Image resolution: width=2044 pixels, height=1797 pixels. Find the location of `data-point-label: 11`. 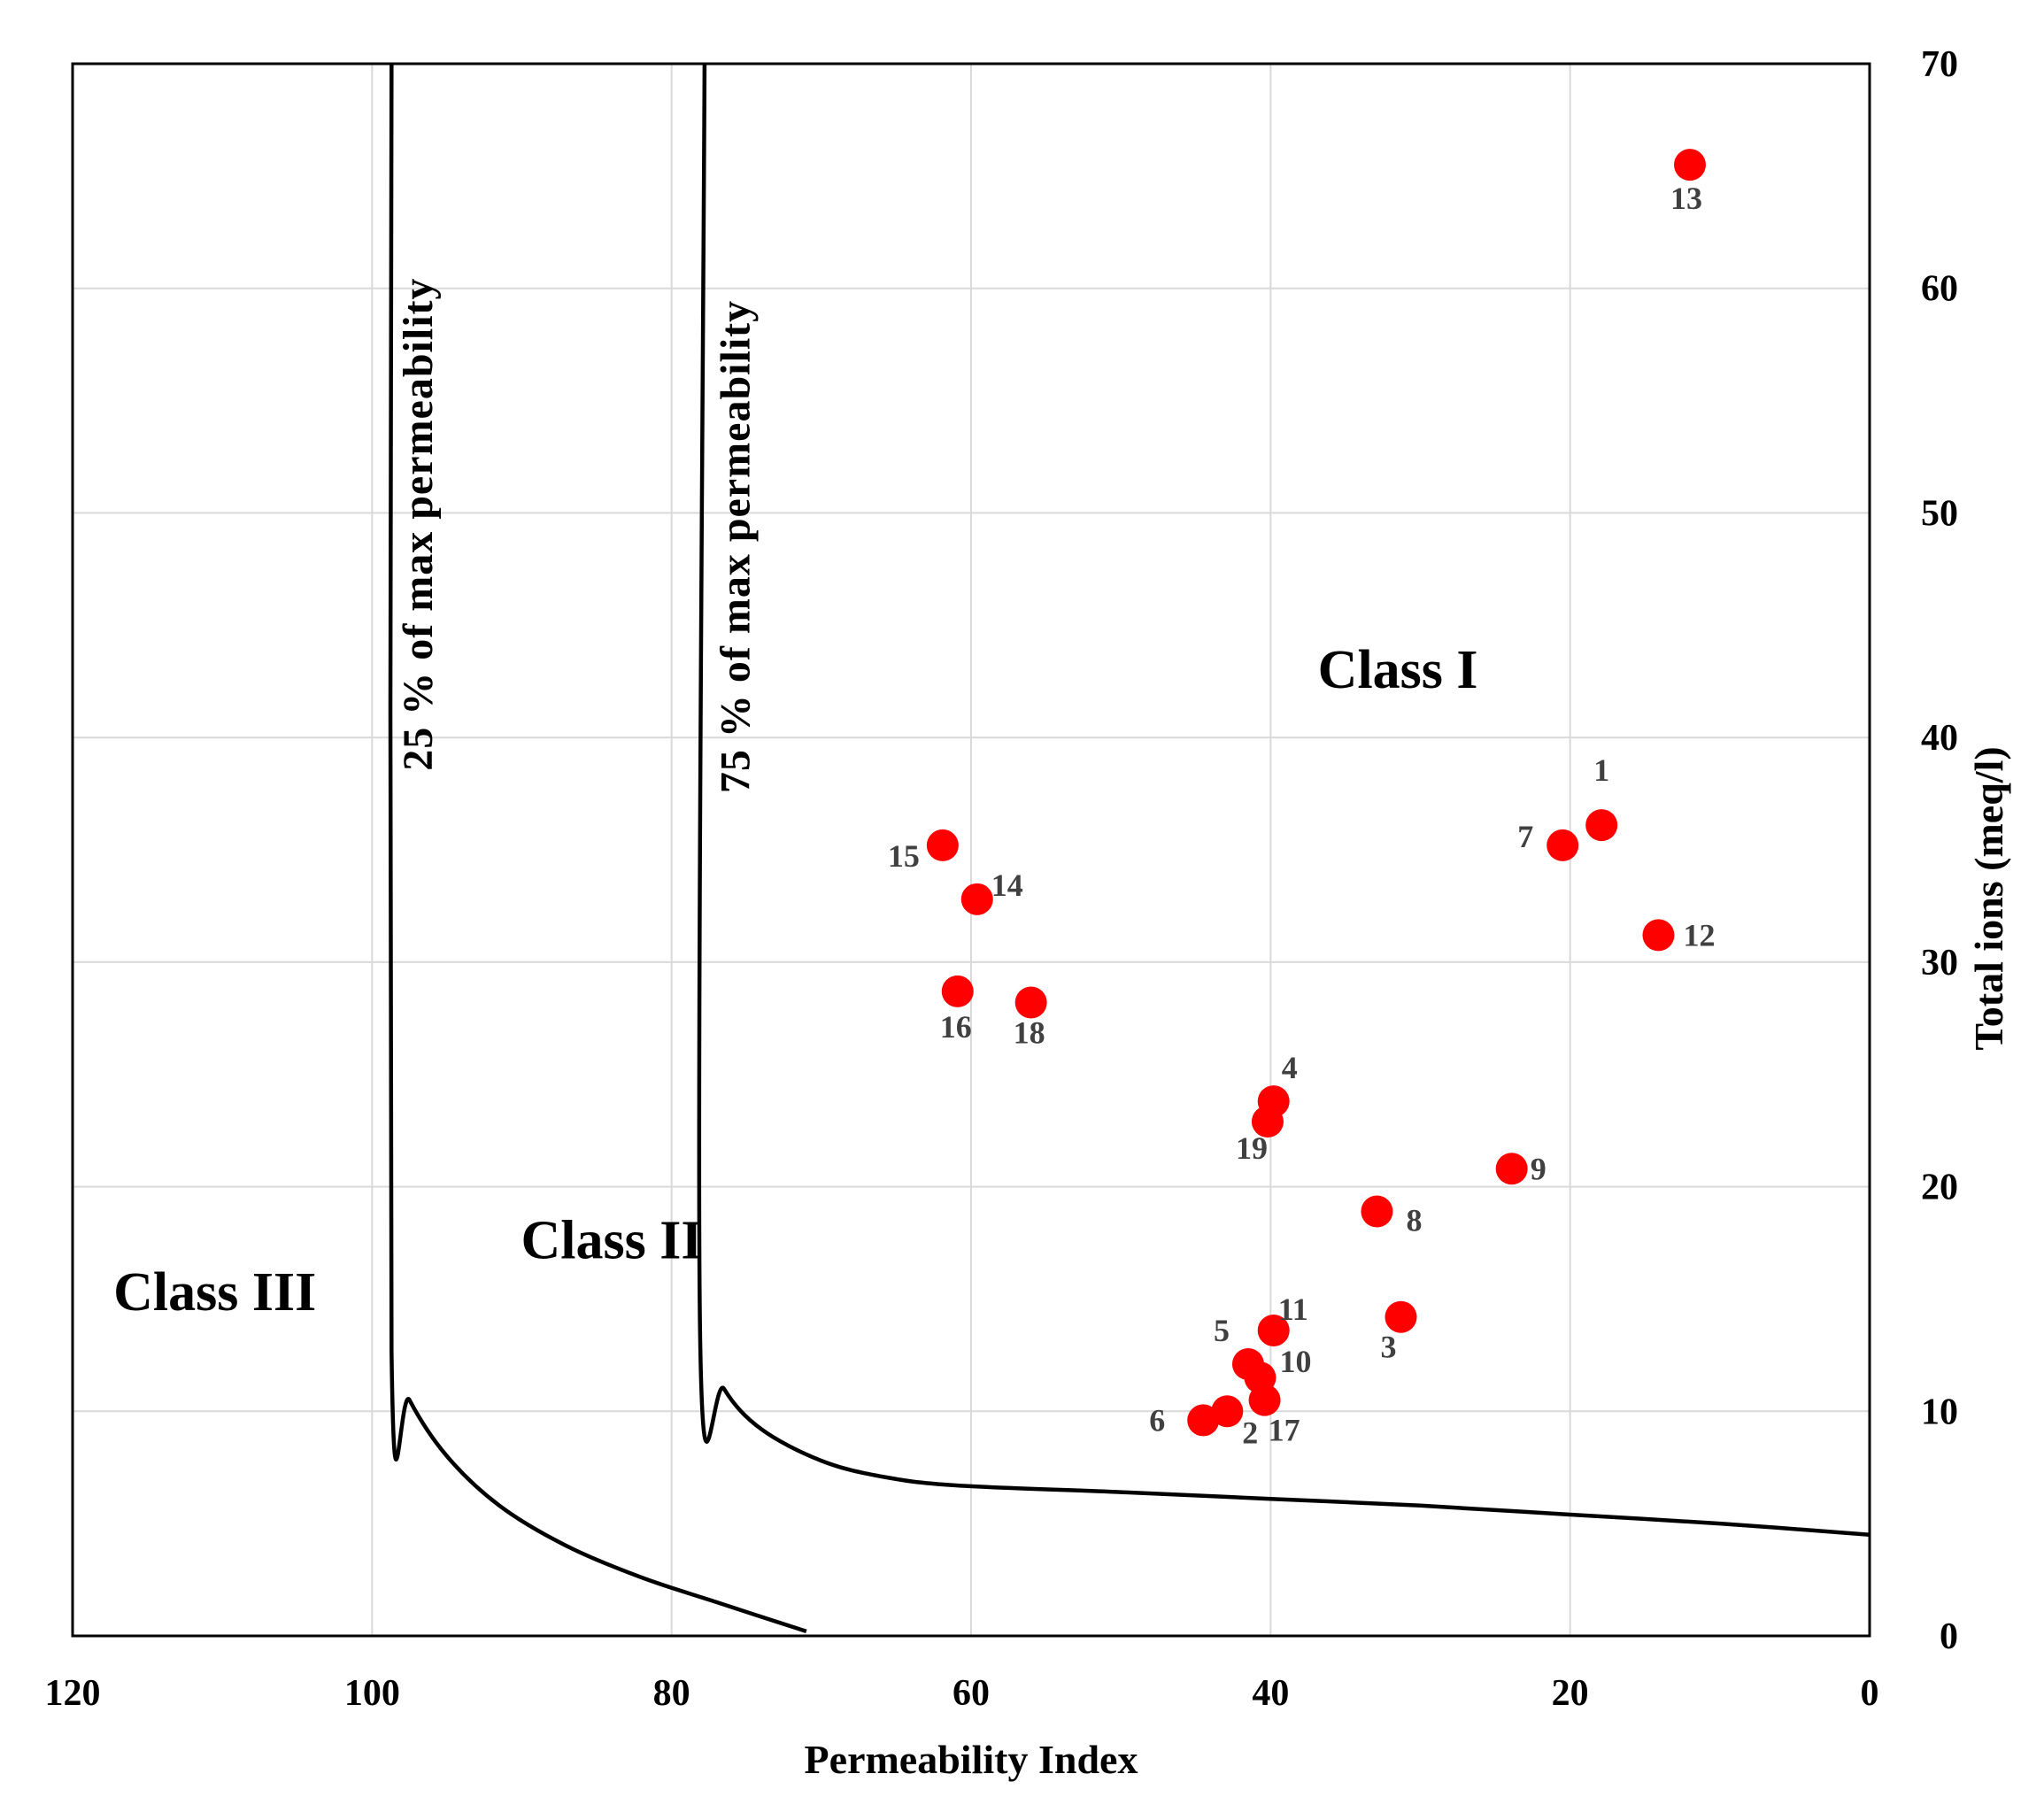

data-point-label: 11 is located at coordinates (1293, 1309).